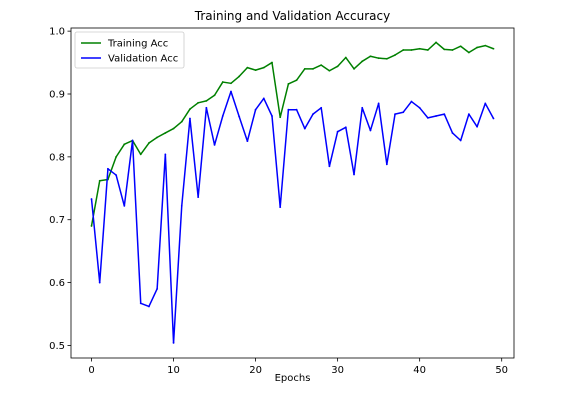 The width and height of the screenshot is (567, 404). What do you see at coordinates (91, 370) in the screenshot?
I see `x-tick-label: 0` at bounding box center [91, 370].